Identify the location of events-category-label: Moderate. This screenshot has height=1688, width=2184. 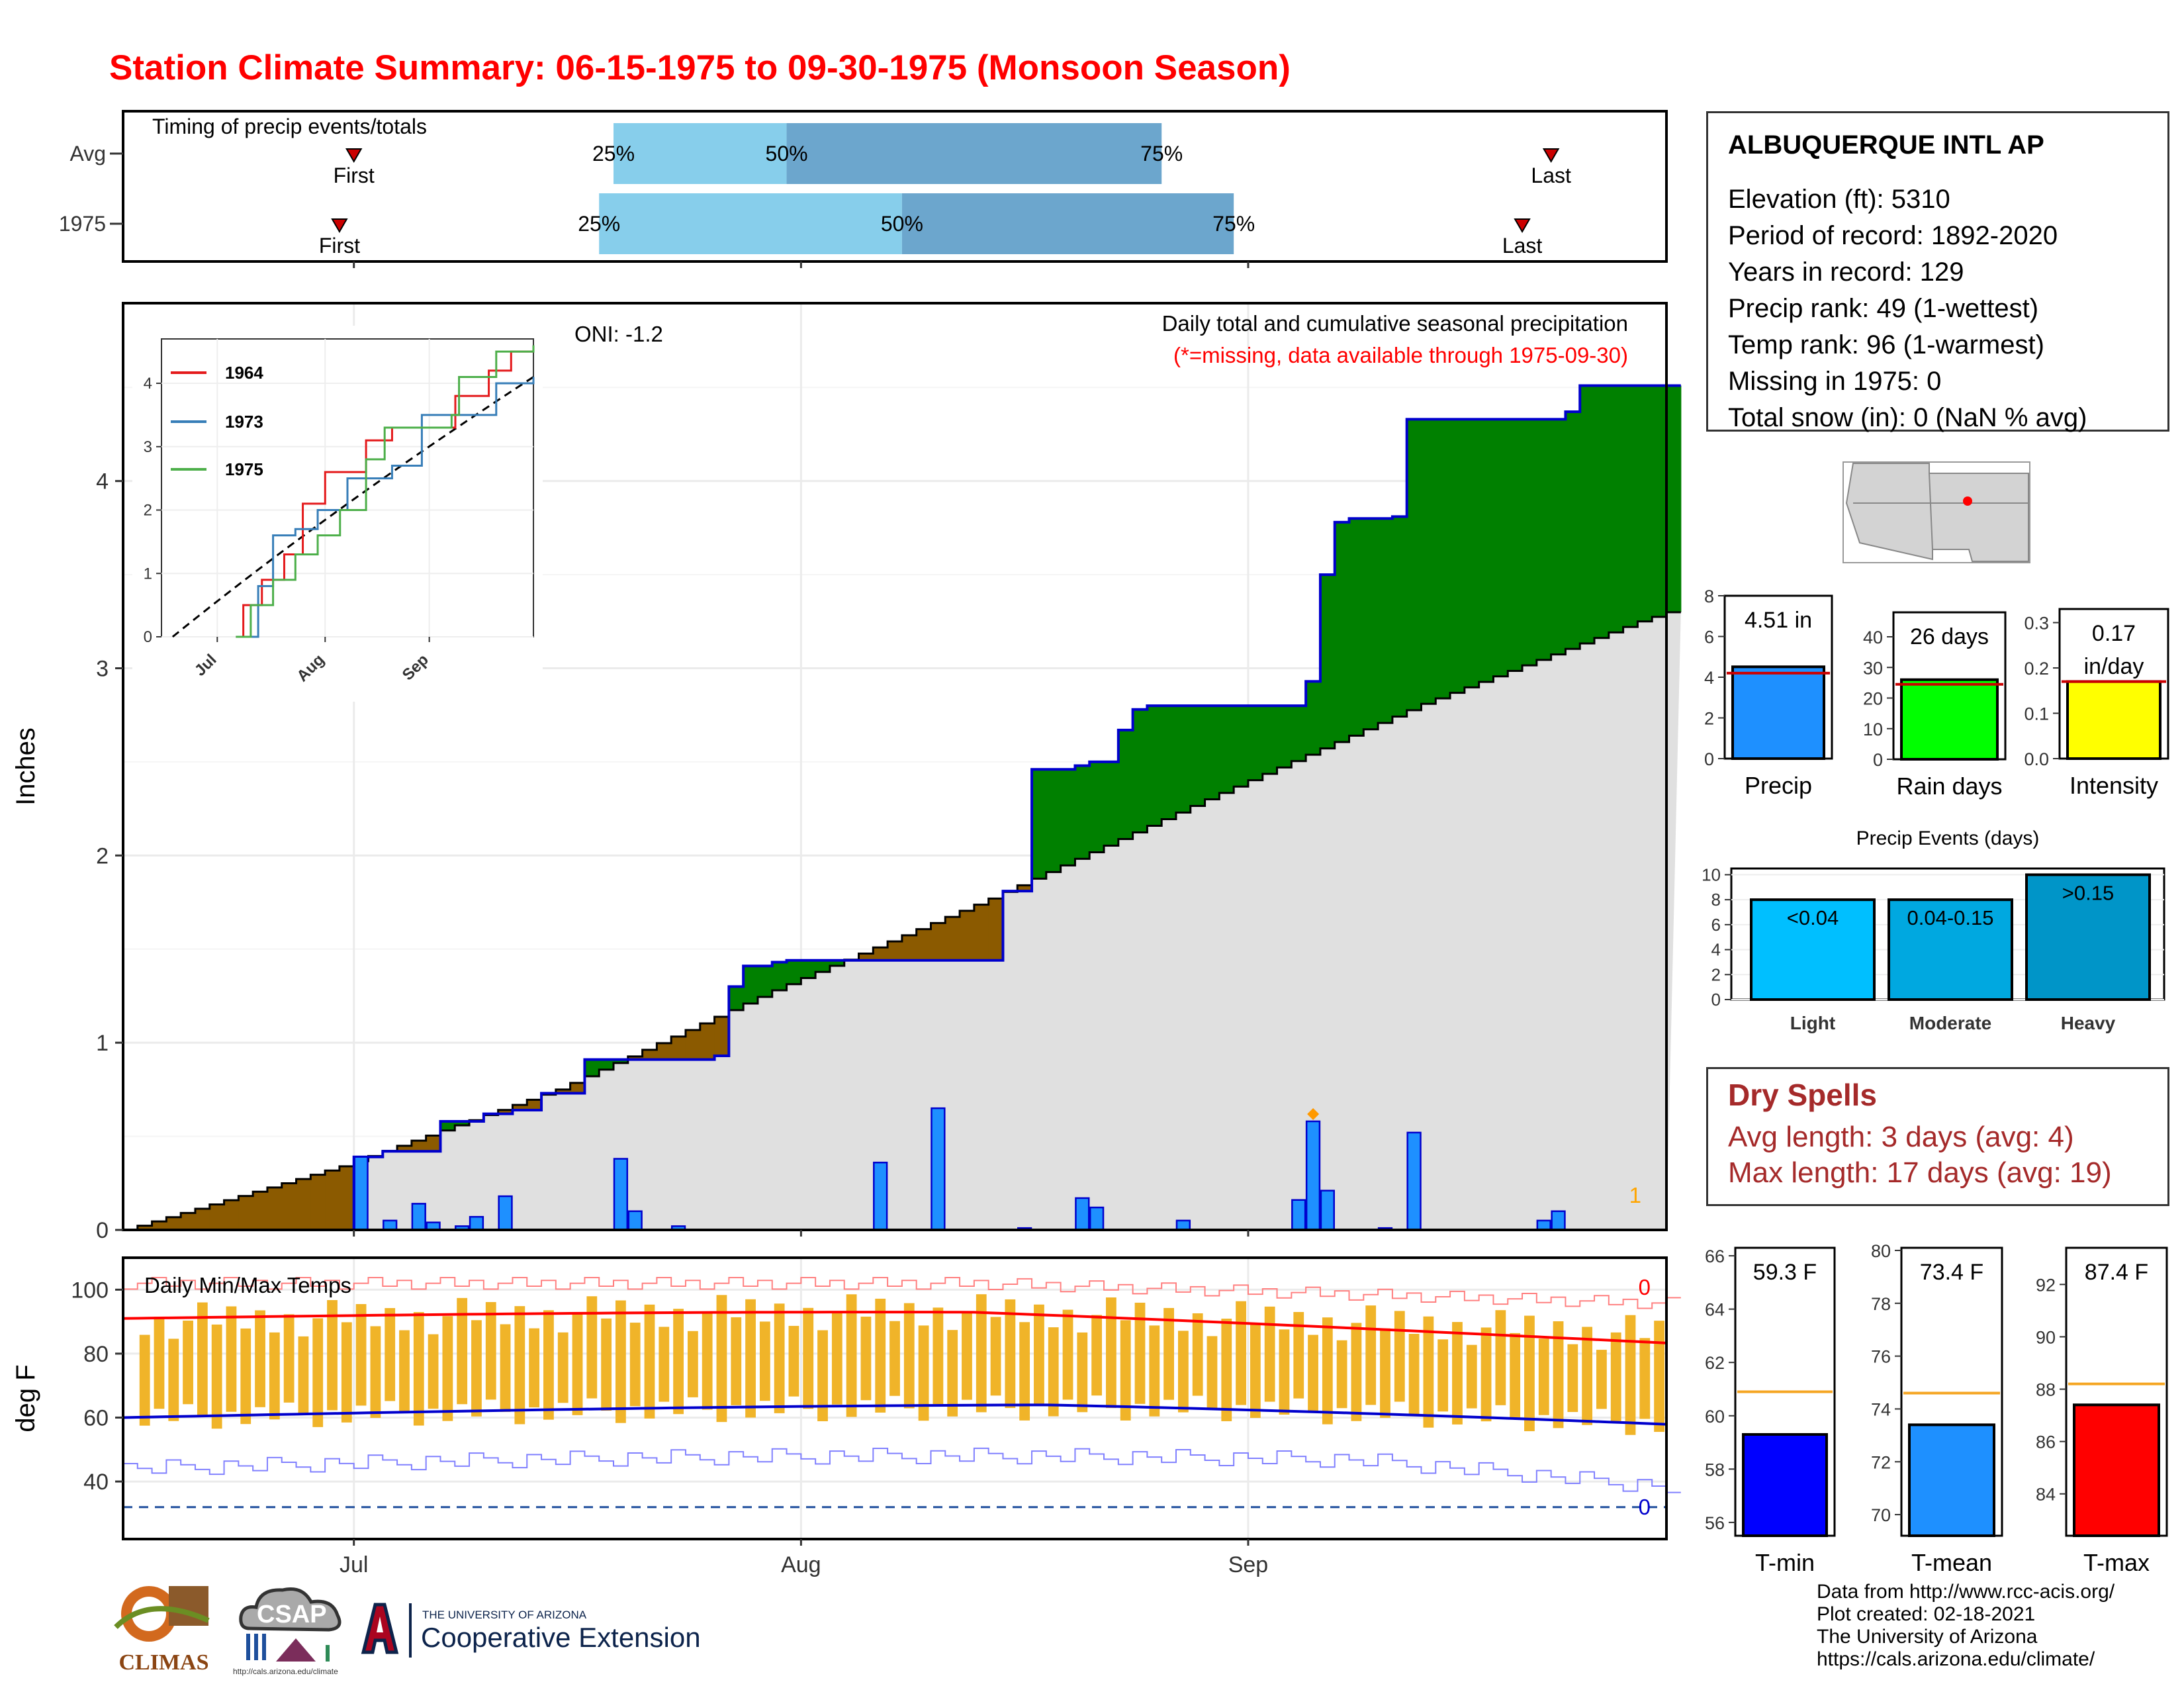
(1950, 1023).